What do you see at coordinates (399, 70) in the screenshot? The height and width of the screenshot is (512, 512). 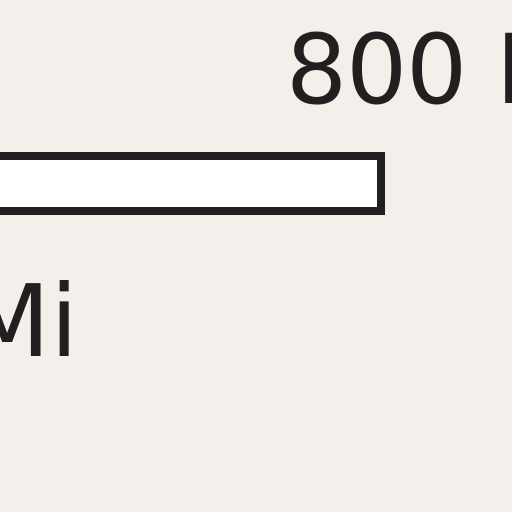 I see `scale-distance-label: 800 K` at bounding box center [399, 70].